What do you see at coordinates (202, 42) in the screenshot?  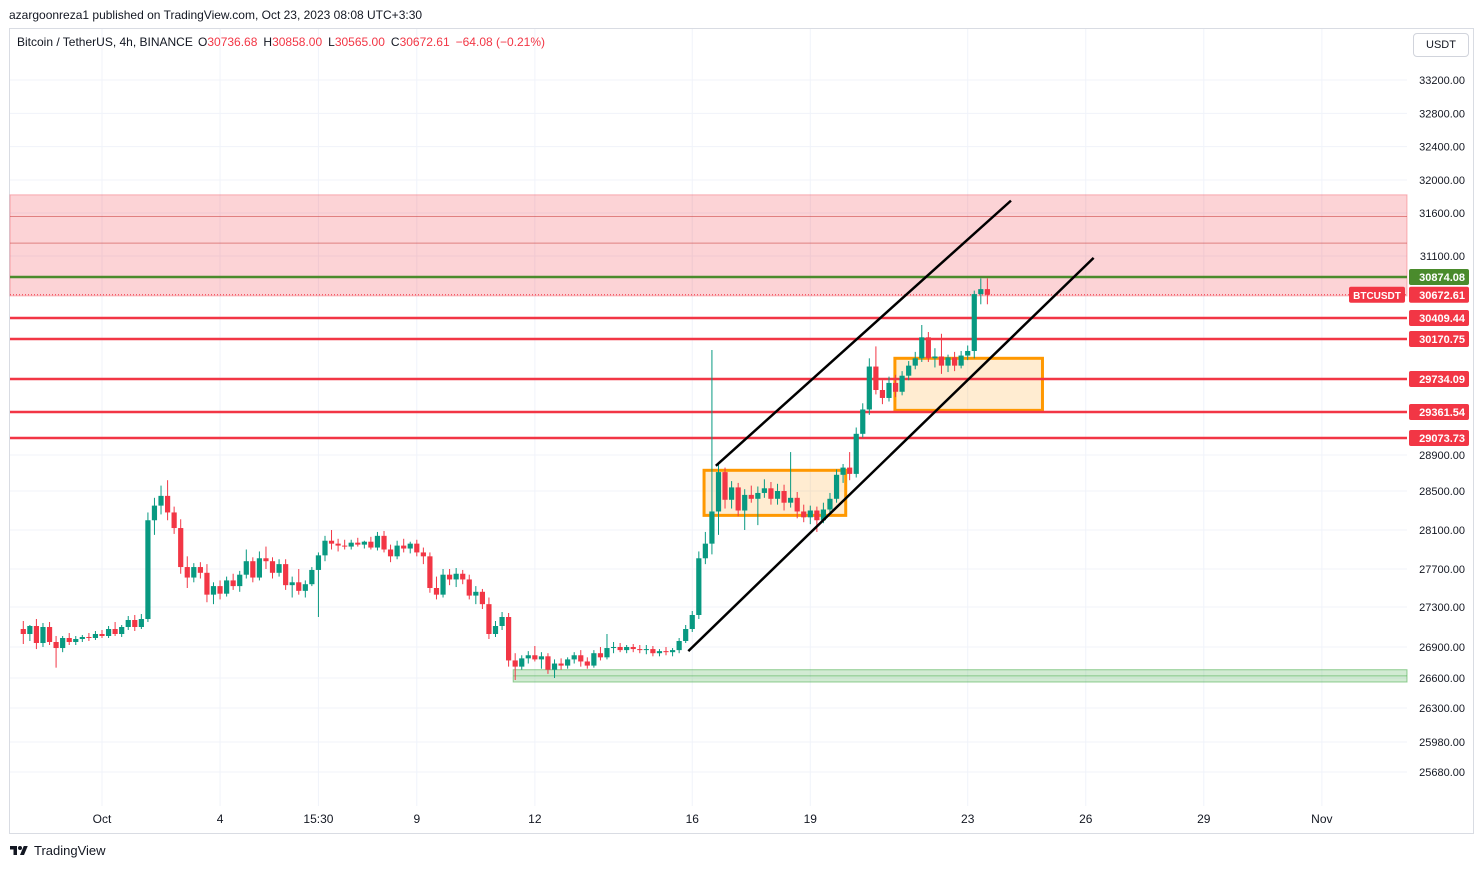 I see `open-label: O` at bounding box center [202, 42].